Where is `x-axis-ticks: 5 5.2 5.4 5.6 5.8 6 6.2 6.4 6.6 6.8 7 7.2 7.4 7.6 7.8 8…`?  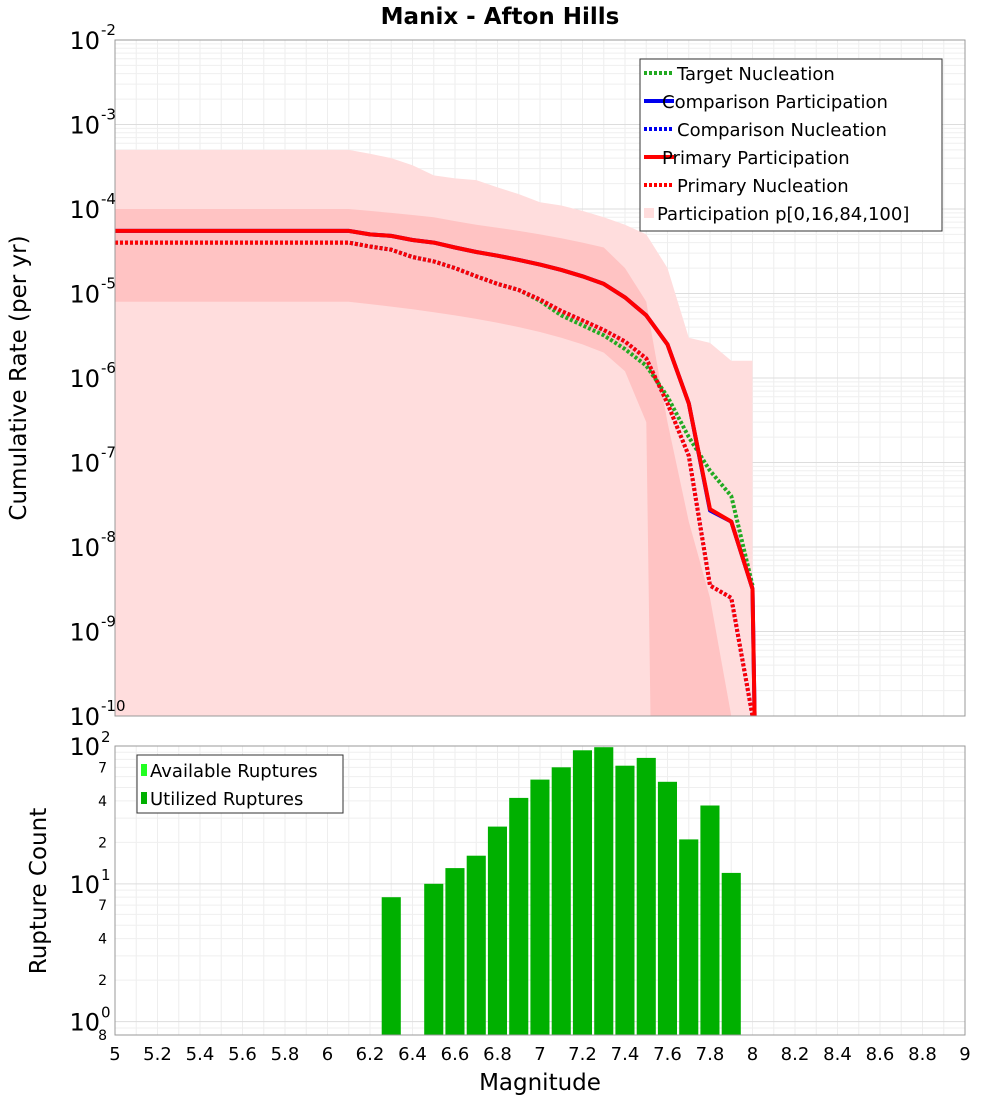 x-axis-ticks: 5 5.2 5.4 5.6 5.8 6 6.2 6.4 6.6 6.8 7 7.2 7.4 7.6 7.8 8… is located at coordinates (539, 1054).